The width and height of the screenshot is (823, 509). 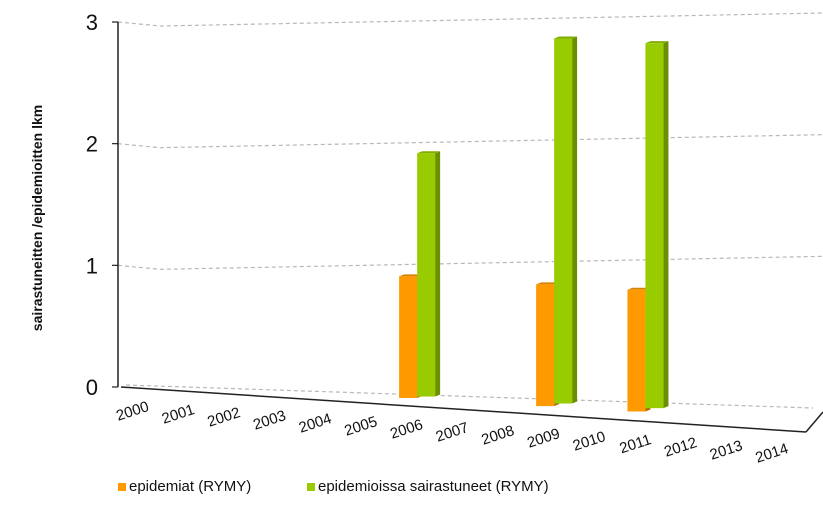 I want to click on y-tick-label: 1, so click(x=92, y=265).